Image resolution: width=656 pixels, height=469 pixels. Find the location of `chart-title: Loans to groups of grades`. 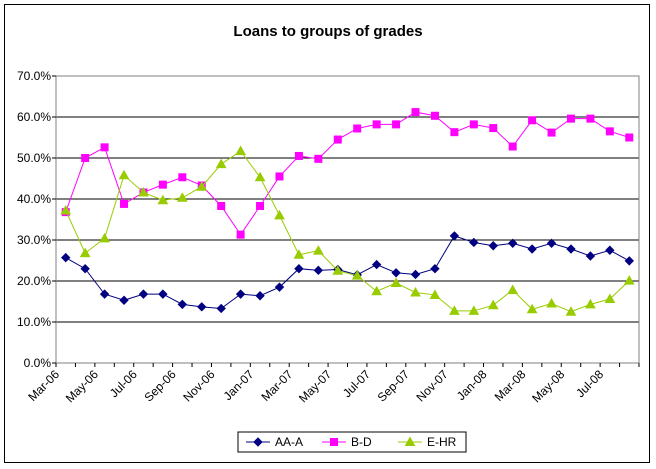

chart-title: Loans to groups of grades is located at coordinates (327, 31).